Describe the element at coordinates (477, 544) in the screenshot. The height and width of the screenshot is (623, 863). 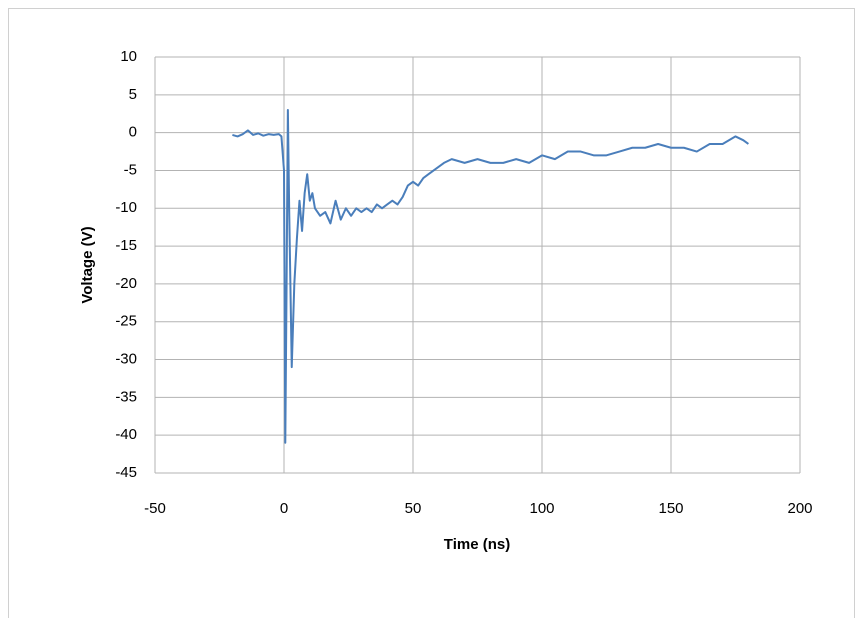
I see `x-axis-title: Time (ns)` at that location.